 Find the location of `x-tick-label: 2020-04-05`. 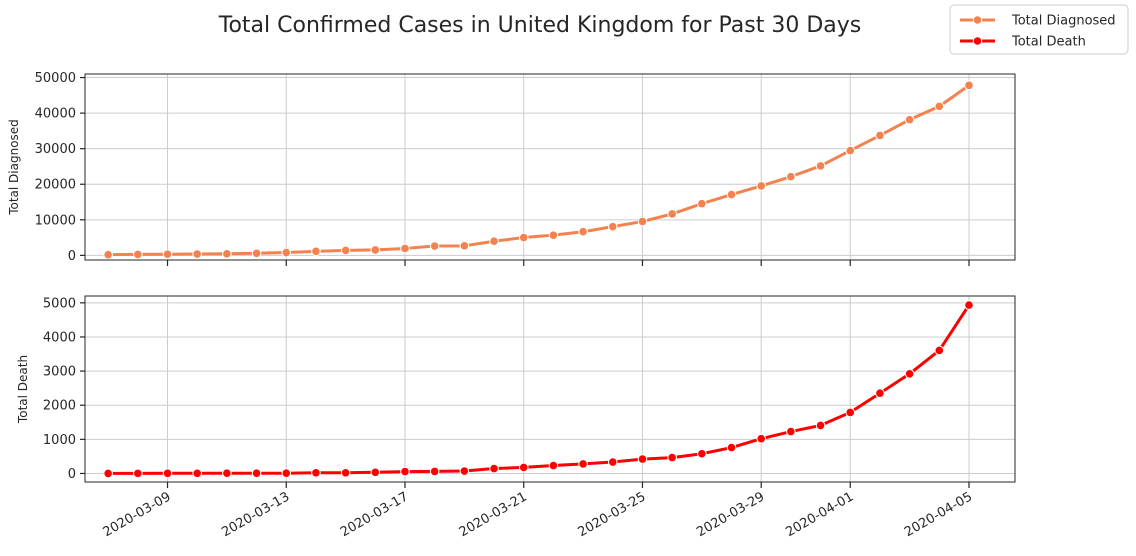

x-tick-label: 2020-04-05 is located at coordinates (938, 514).